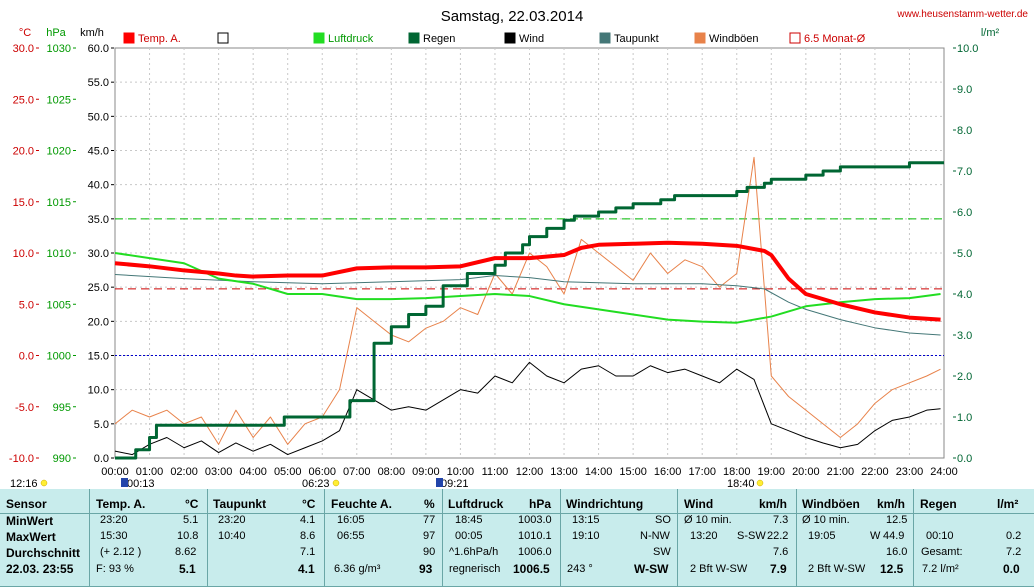 The width and height of the screenshot is (1034, 587). I want to click on min-temp-val: 5.1, so click(191, 520).